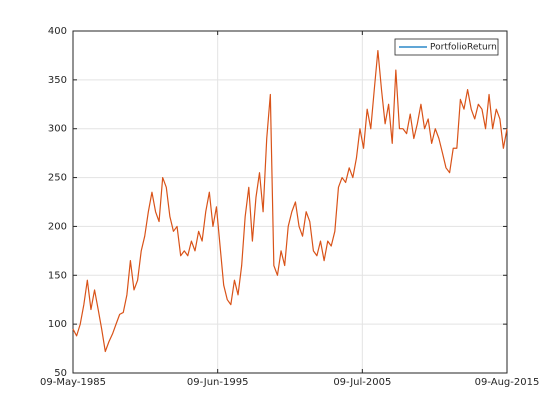 The image size is (560, 420). What do you see at coordinates (57, 226) in the screenshot?
I see `y-tick-label: 200` at bounding box center [57, 226].